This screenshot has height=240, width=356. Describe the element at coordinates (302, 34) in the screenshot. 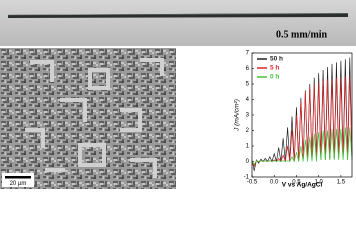

I see `photo-label: 0.5 mm/min` at that location.